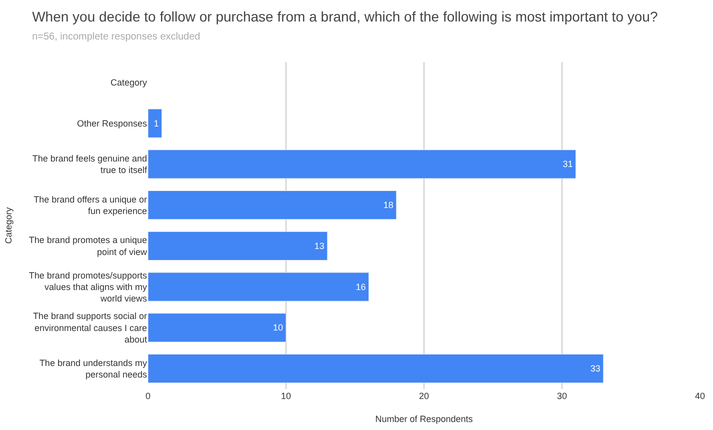 This screenshot has height=430, width=713. What do you see at coordinates (112, 123) in the screenshot?
I see `y-tick-label: Other Responses` at bounding box center [112, 123].